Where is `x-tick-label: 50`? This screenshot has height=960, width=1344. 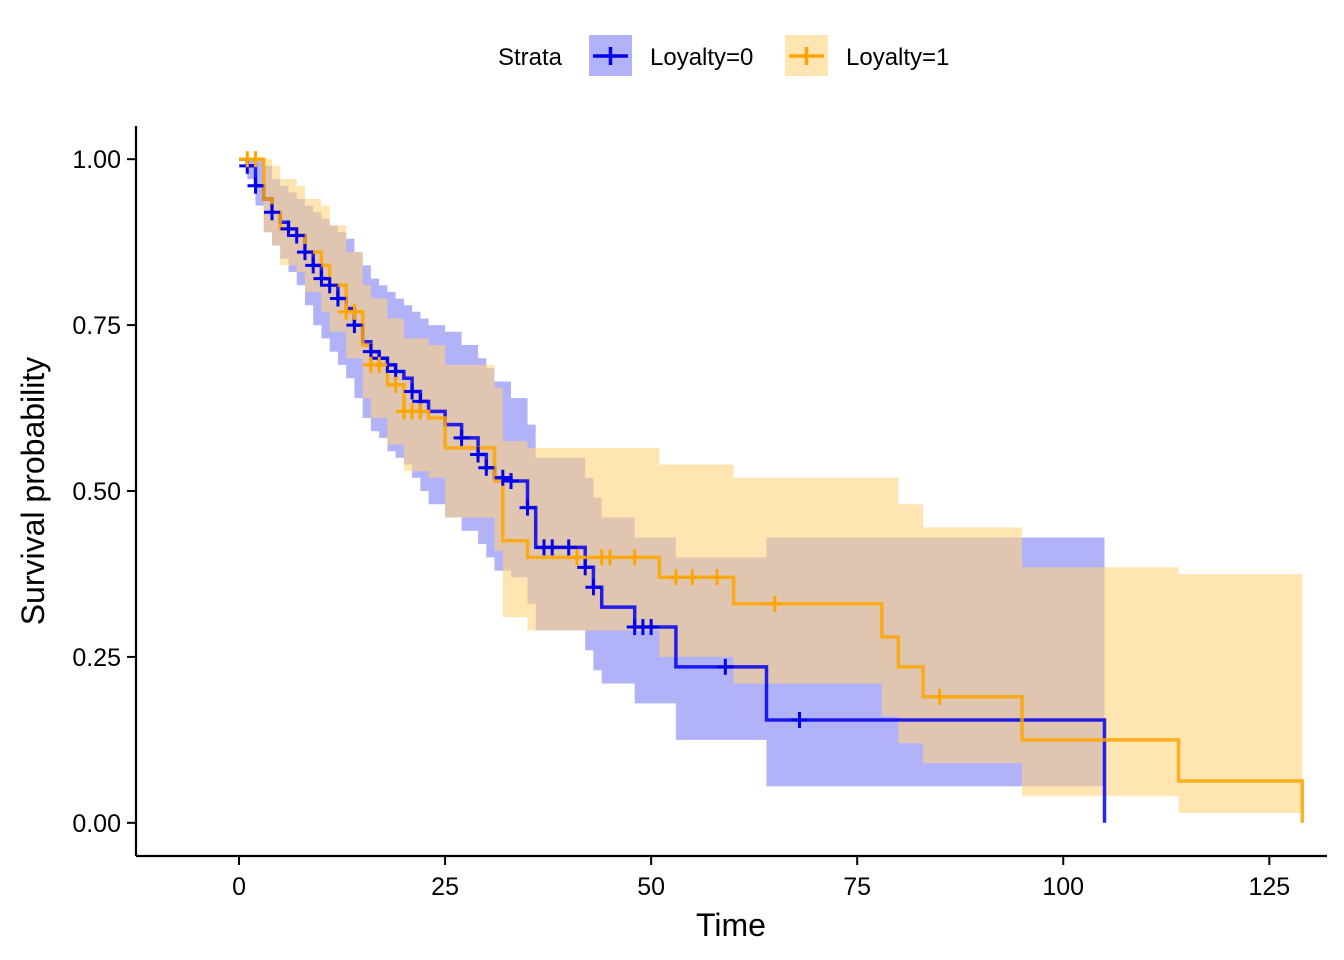 x-tick-label: 50 is located at coordinates (651, 887).